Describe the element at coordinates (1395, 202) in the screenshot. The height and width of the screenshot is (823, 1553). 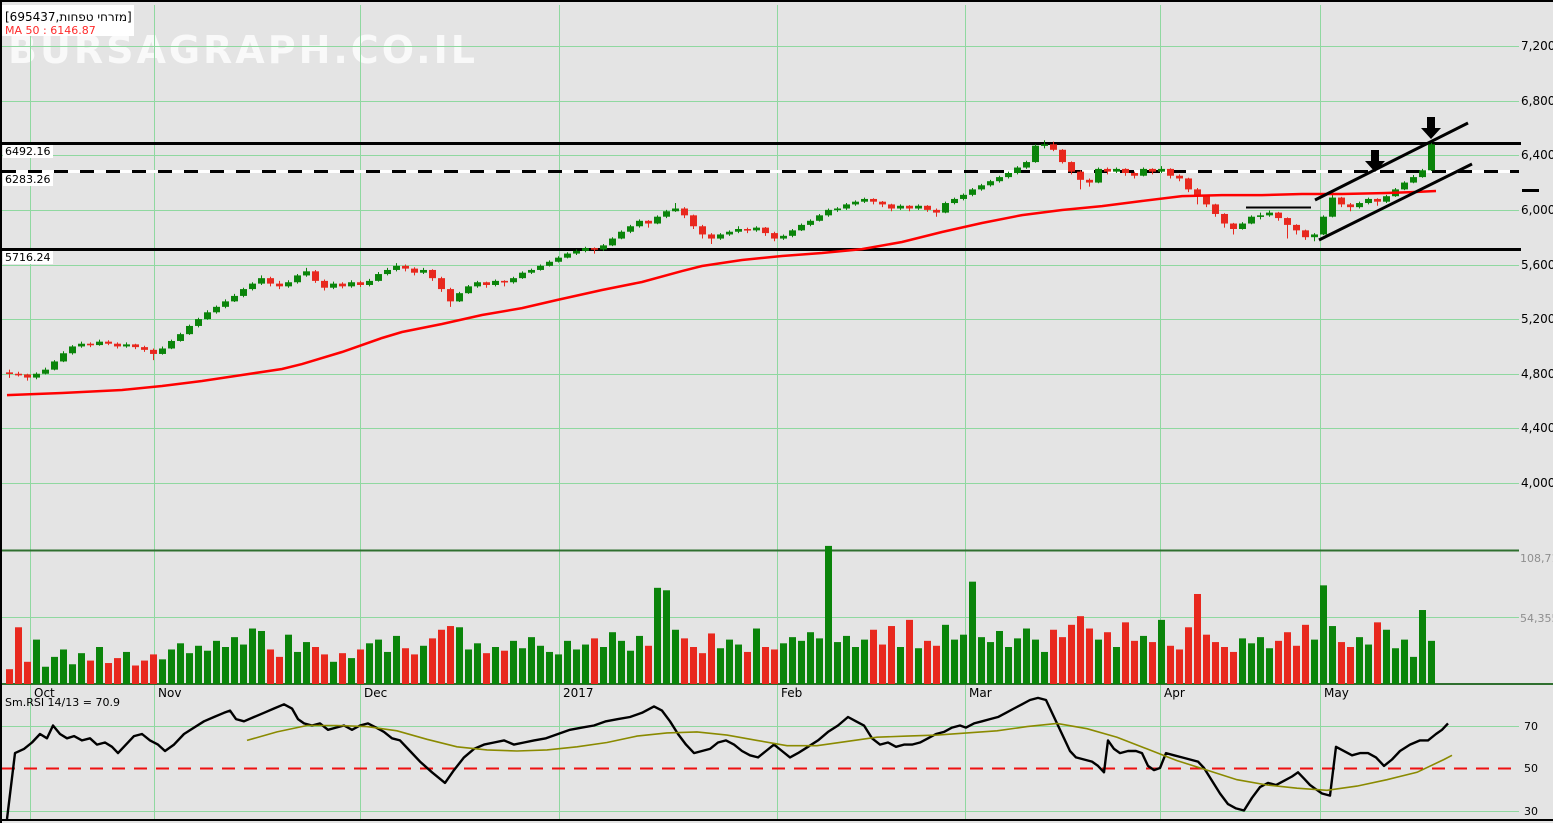
I see `trend-channel-lower-line` at that location.